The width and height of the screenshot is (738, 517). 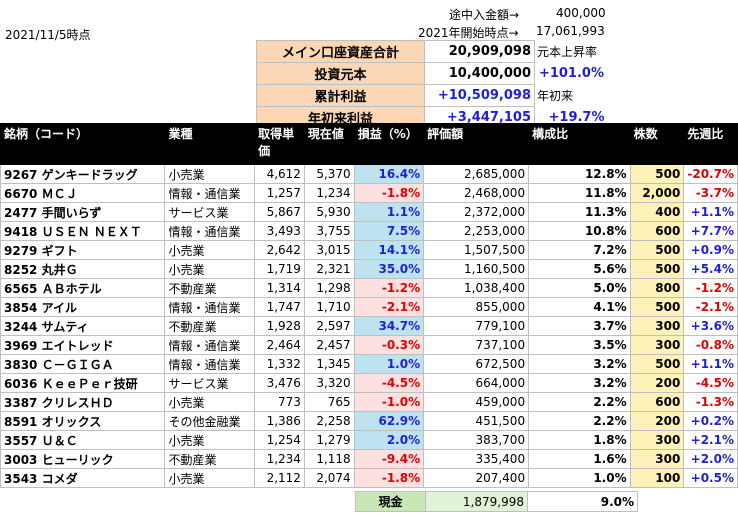 I want to click on stock-name: 8252 丸井Ｇ, so click(x=83, y=269).